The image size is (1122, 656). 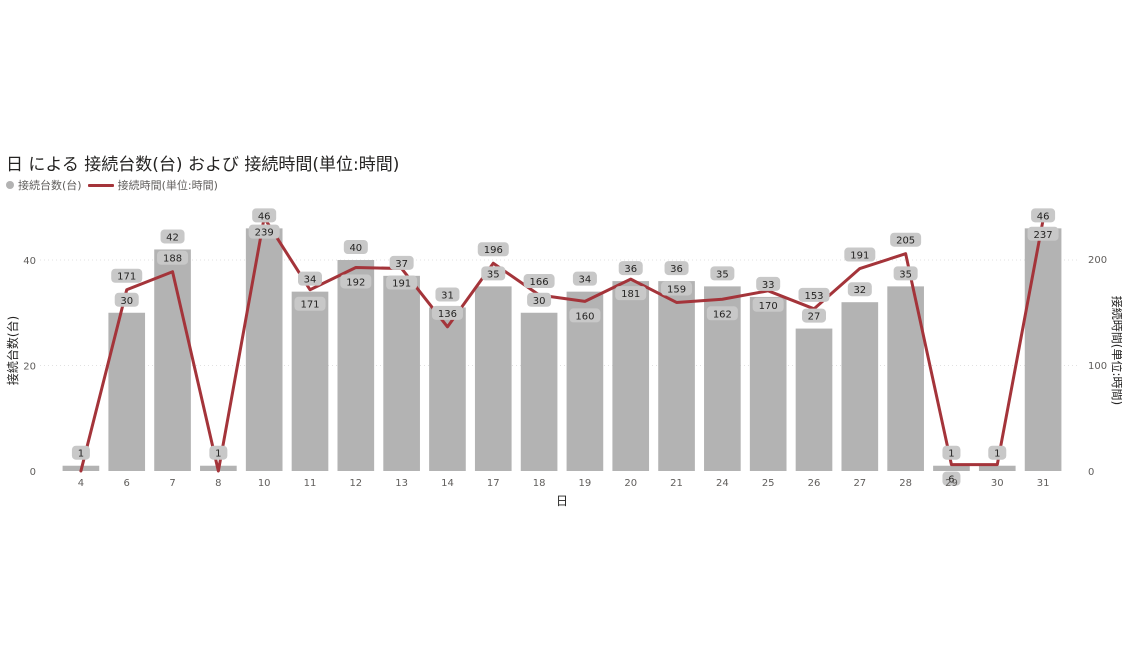 I want to click on x-tick-label: 28, so click(x=905, y=483).